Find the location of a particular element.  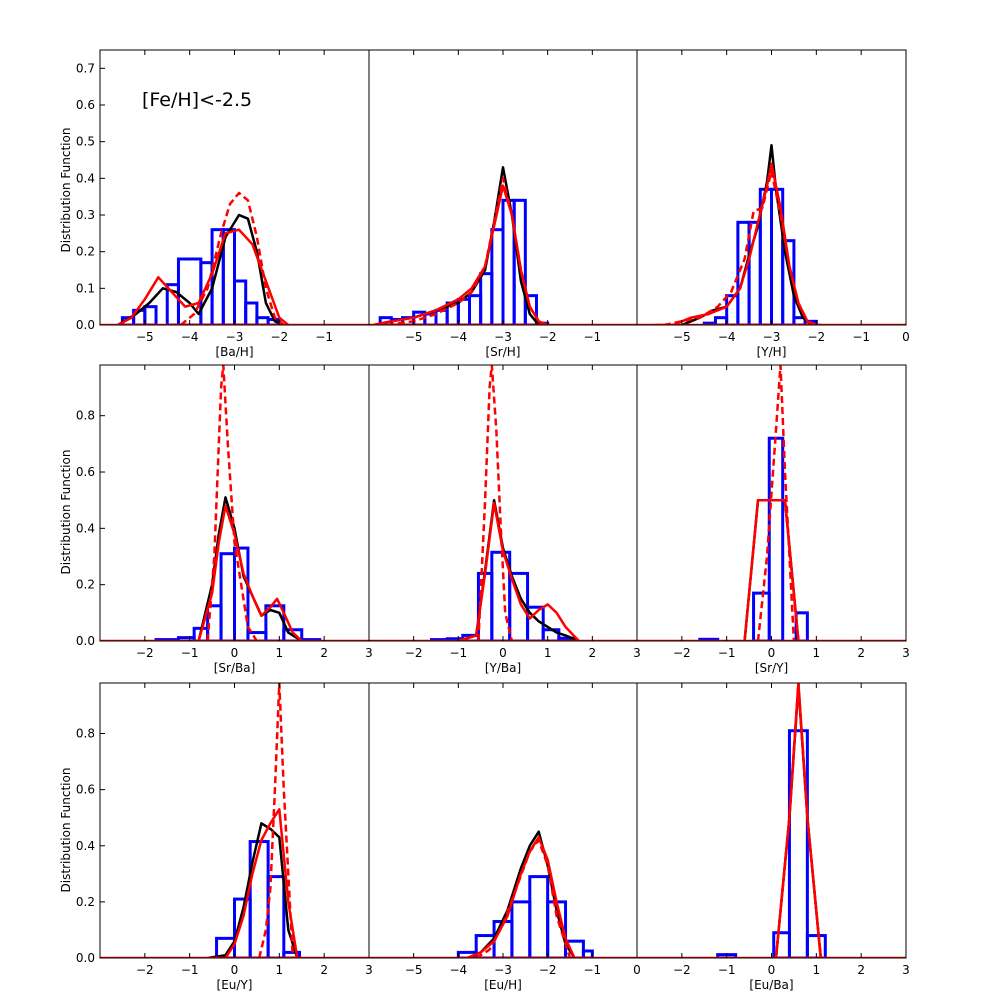

axes-frame-eu-h is located at coordinates (503, 820).